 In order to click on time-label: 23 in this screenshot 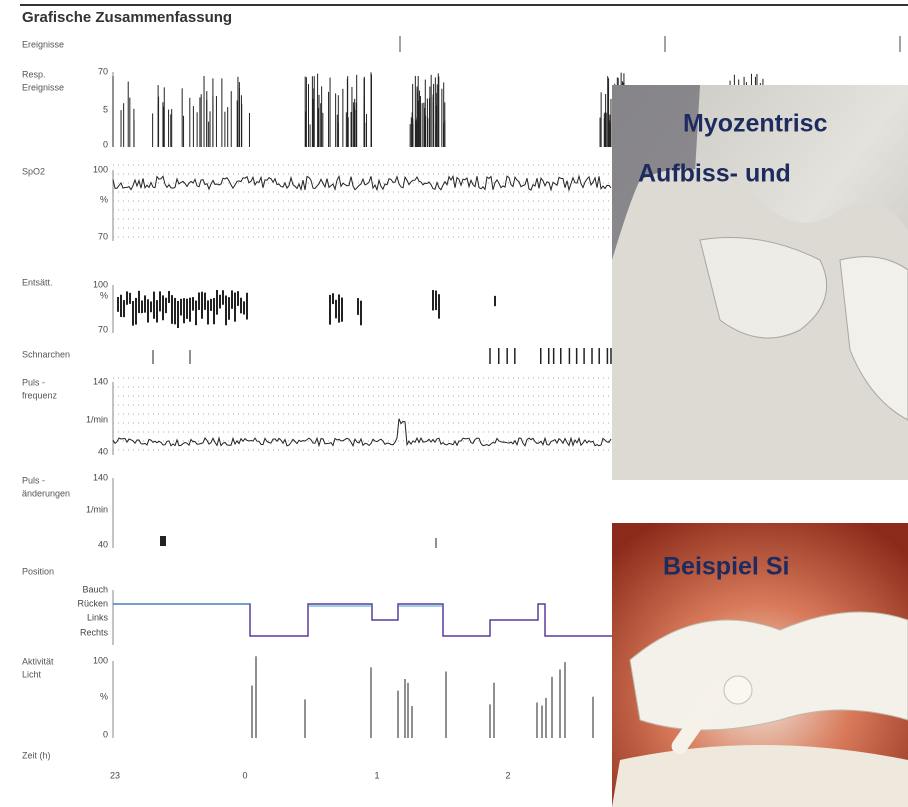, I will do `click(115, 775)`.